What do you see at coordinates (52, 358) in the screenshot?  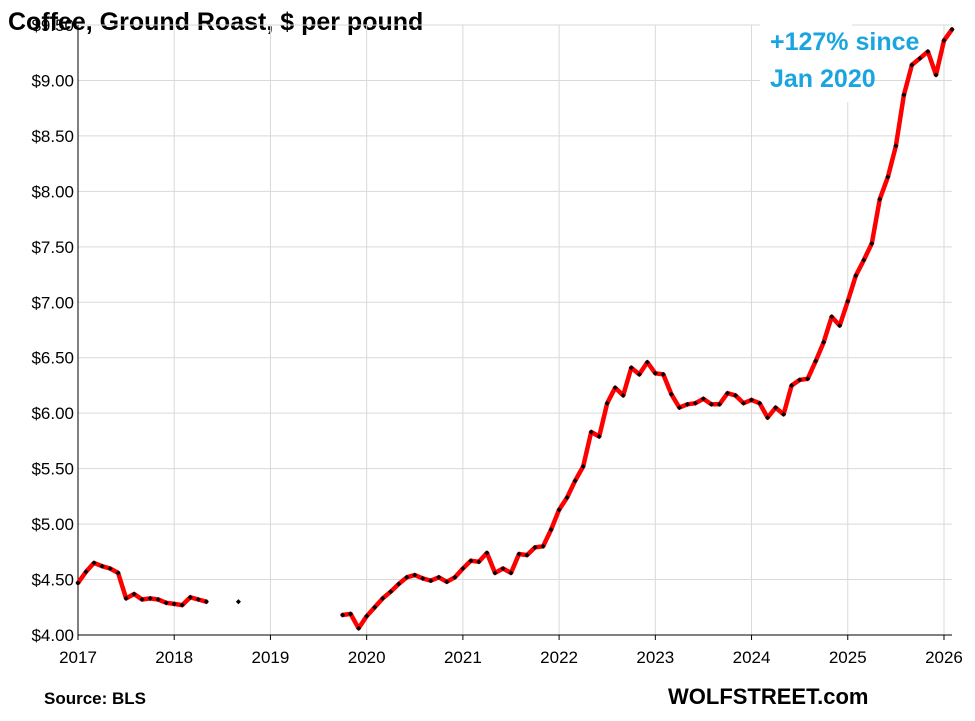 I see `y-tick-label: $6.50` at bounding box center [52, 358].